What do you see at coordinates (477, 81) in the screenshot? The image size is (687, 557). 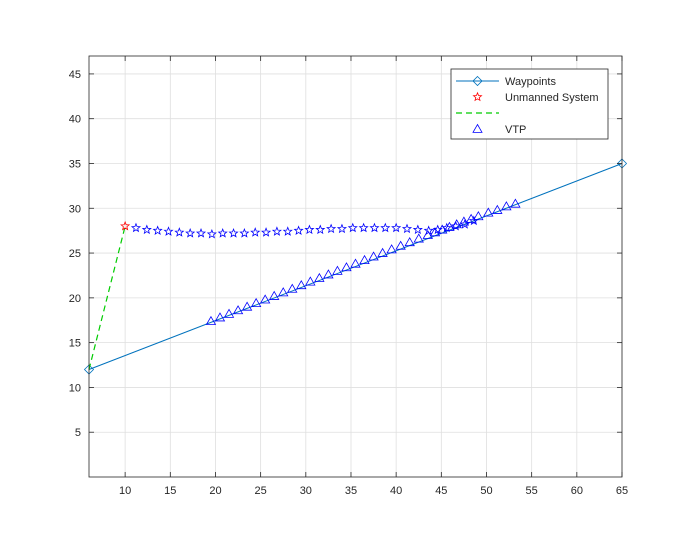 I see `legend-waypoints-marker` at bounding box center [477, 81].